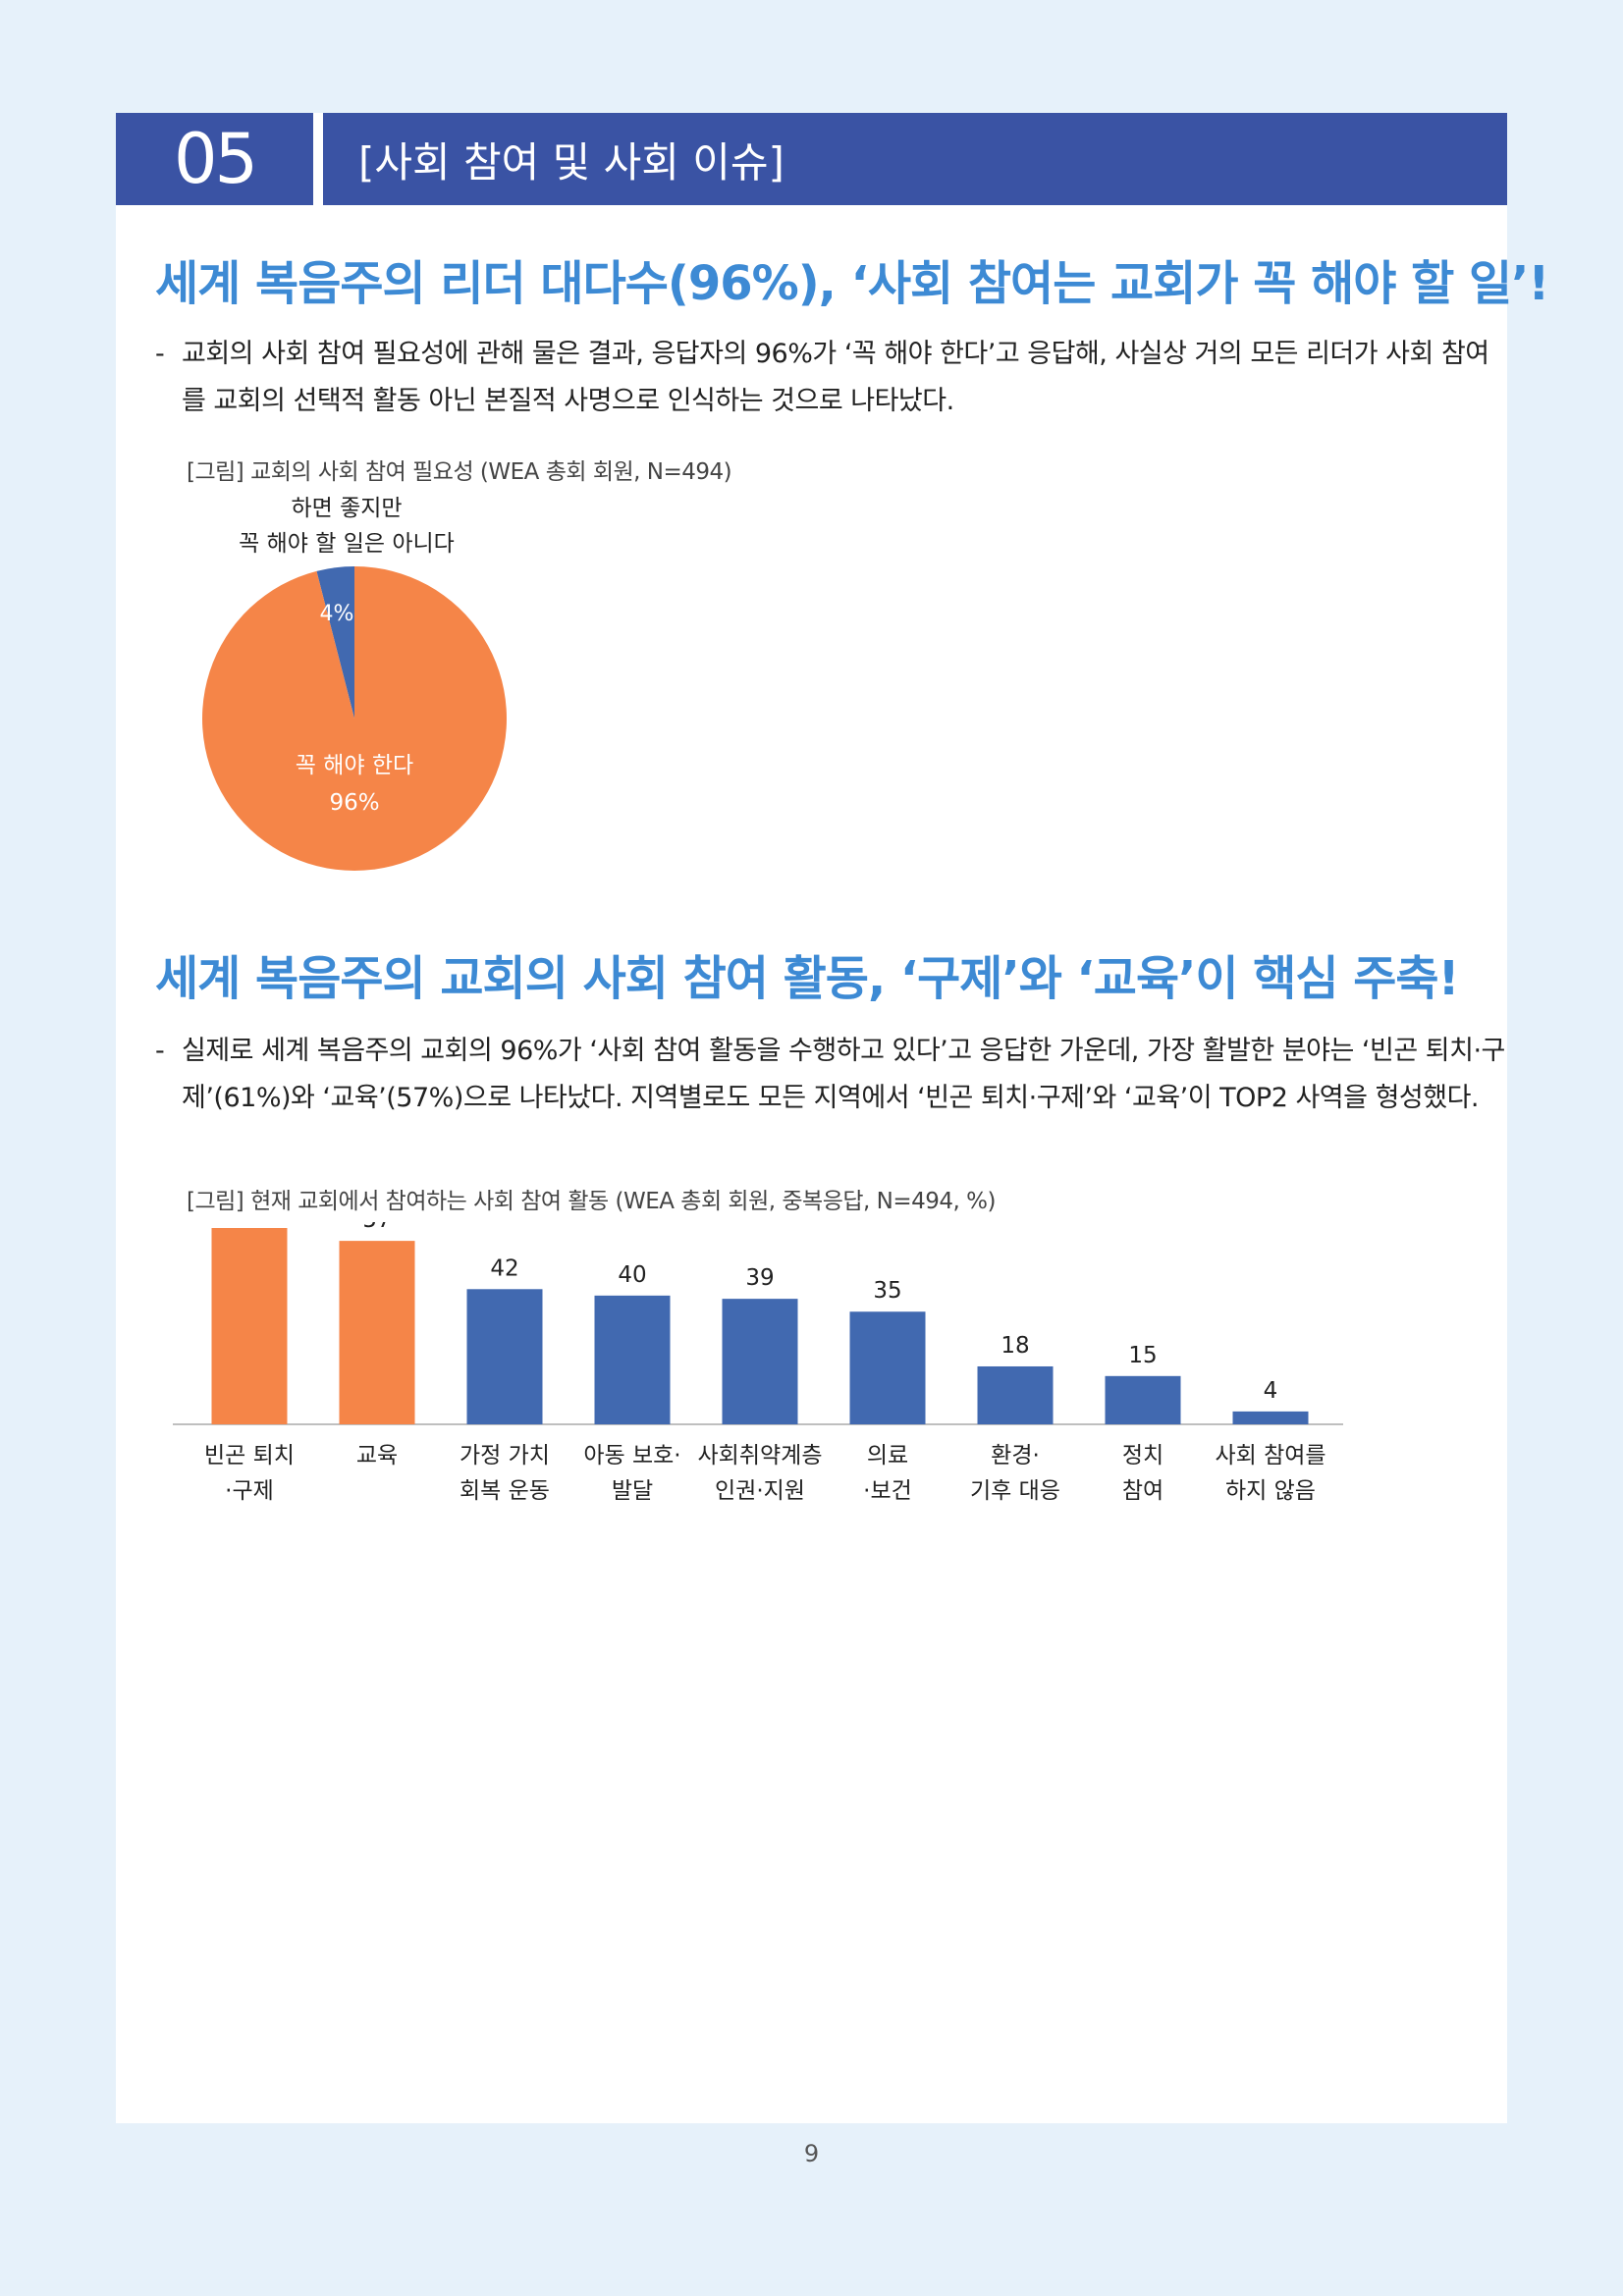  What do you see at coordinates (347, 544) in the screenshot?
I see `pie-label-optional-line2: 꼭 해야 할 일은 아니다` at bounding box center [347, 544].